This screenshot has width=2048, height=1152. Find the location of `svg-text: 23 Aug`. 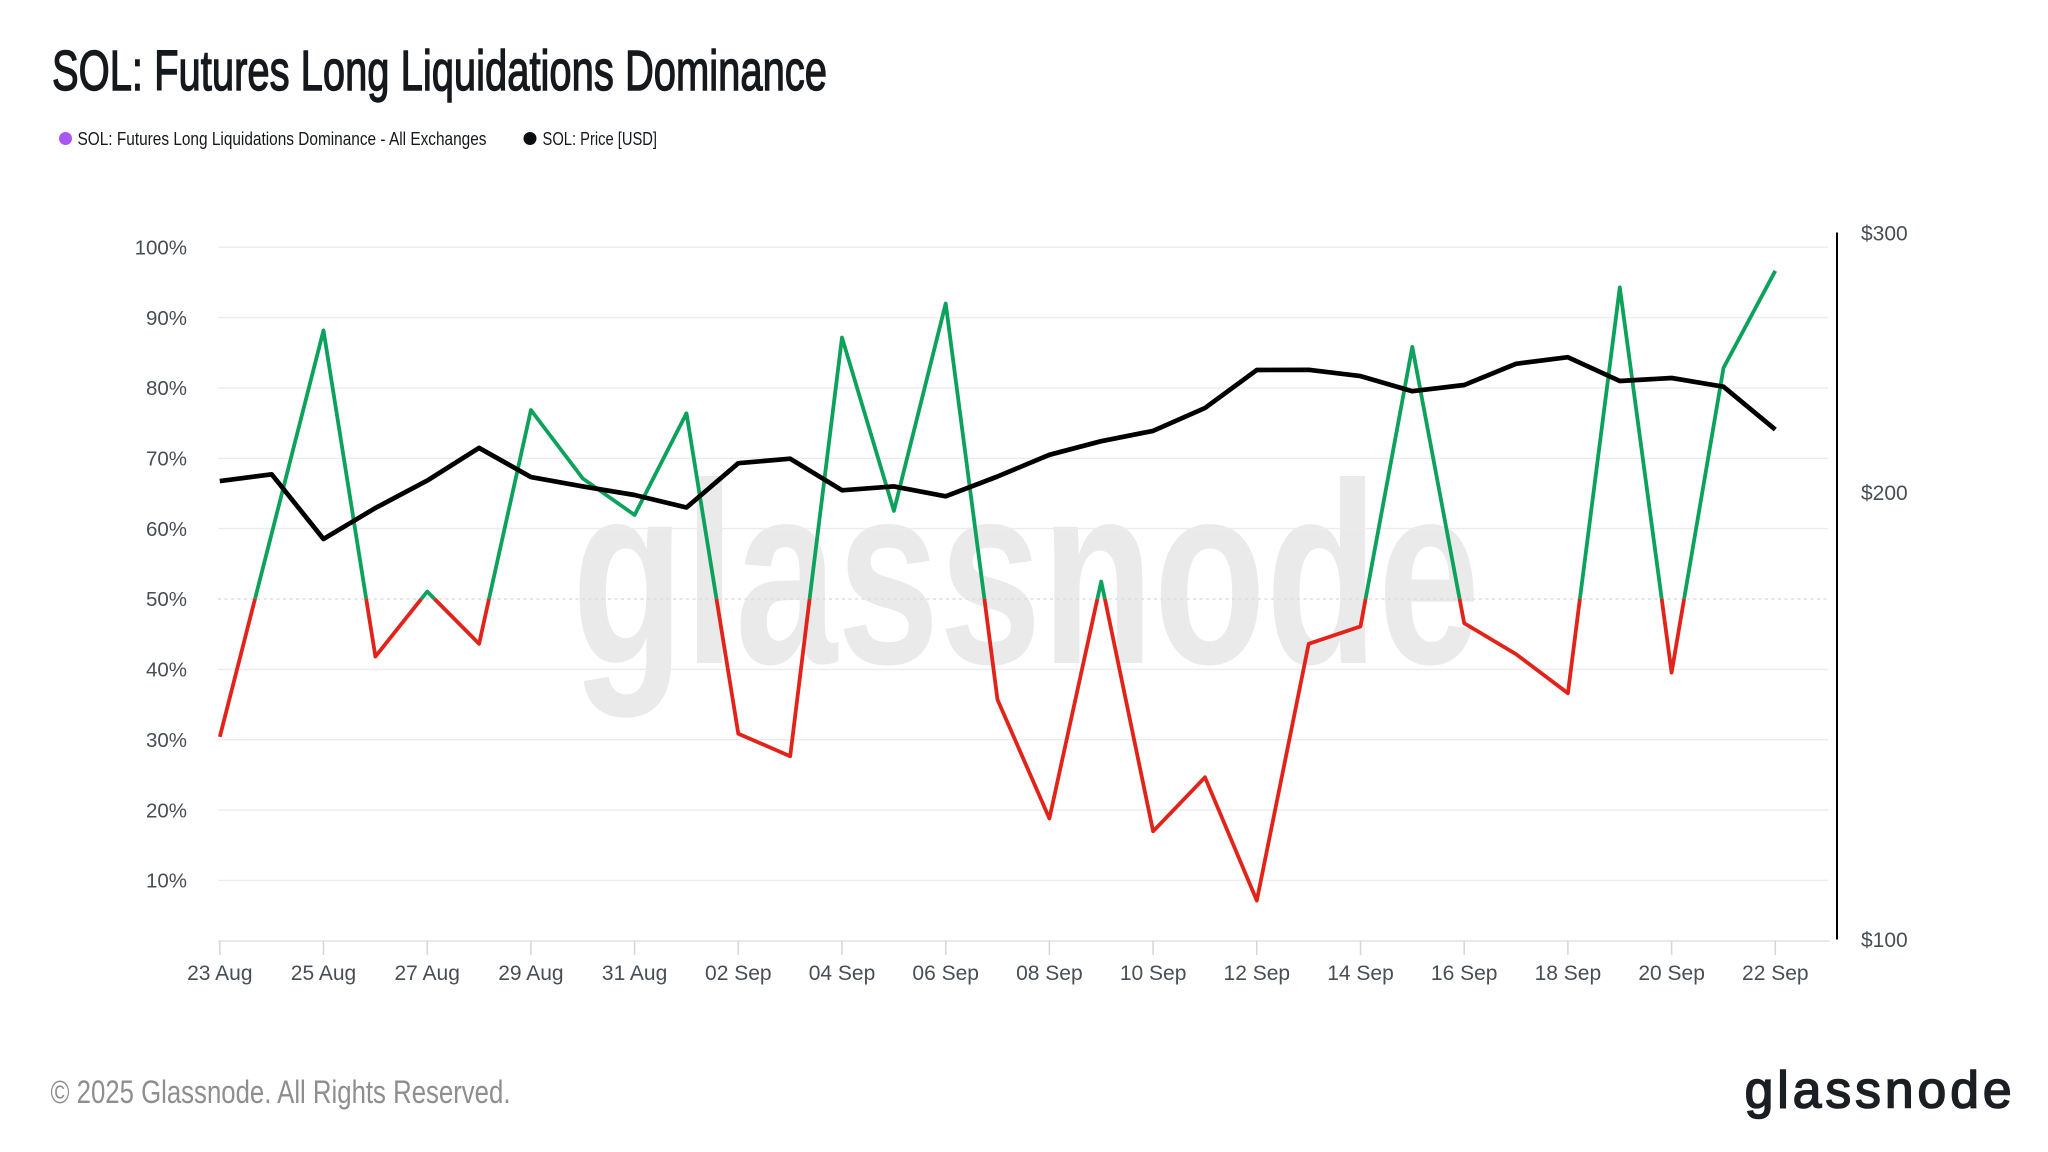

svg-text: 23 Aug is located at coordinates (219, 973).